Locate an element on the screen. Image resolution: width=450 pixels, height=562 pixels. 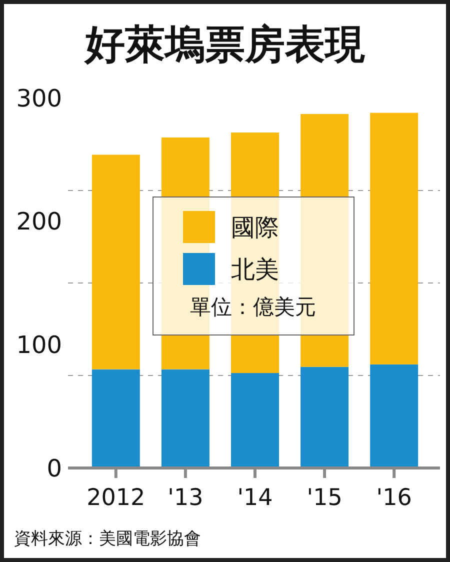
chart-title: 好萊塢票房表現 is located at coordinates (224, 45).